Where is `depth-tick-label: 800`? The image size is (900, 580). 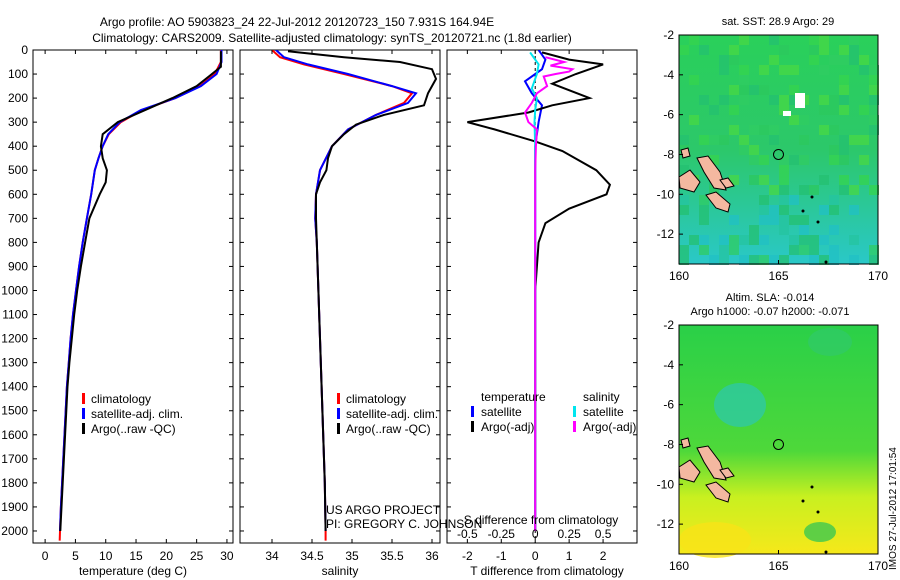
depth-tick-label: 800 is located at coordinates (18, 242).